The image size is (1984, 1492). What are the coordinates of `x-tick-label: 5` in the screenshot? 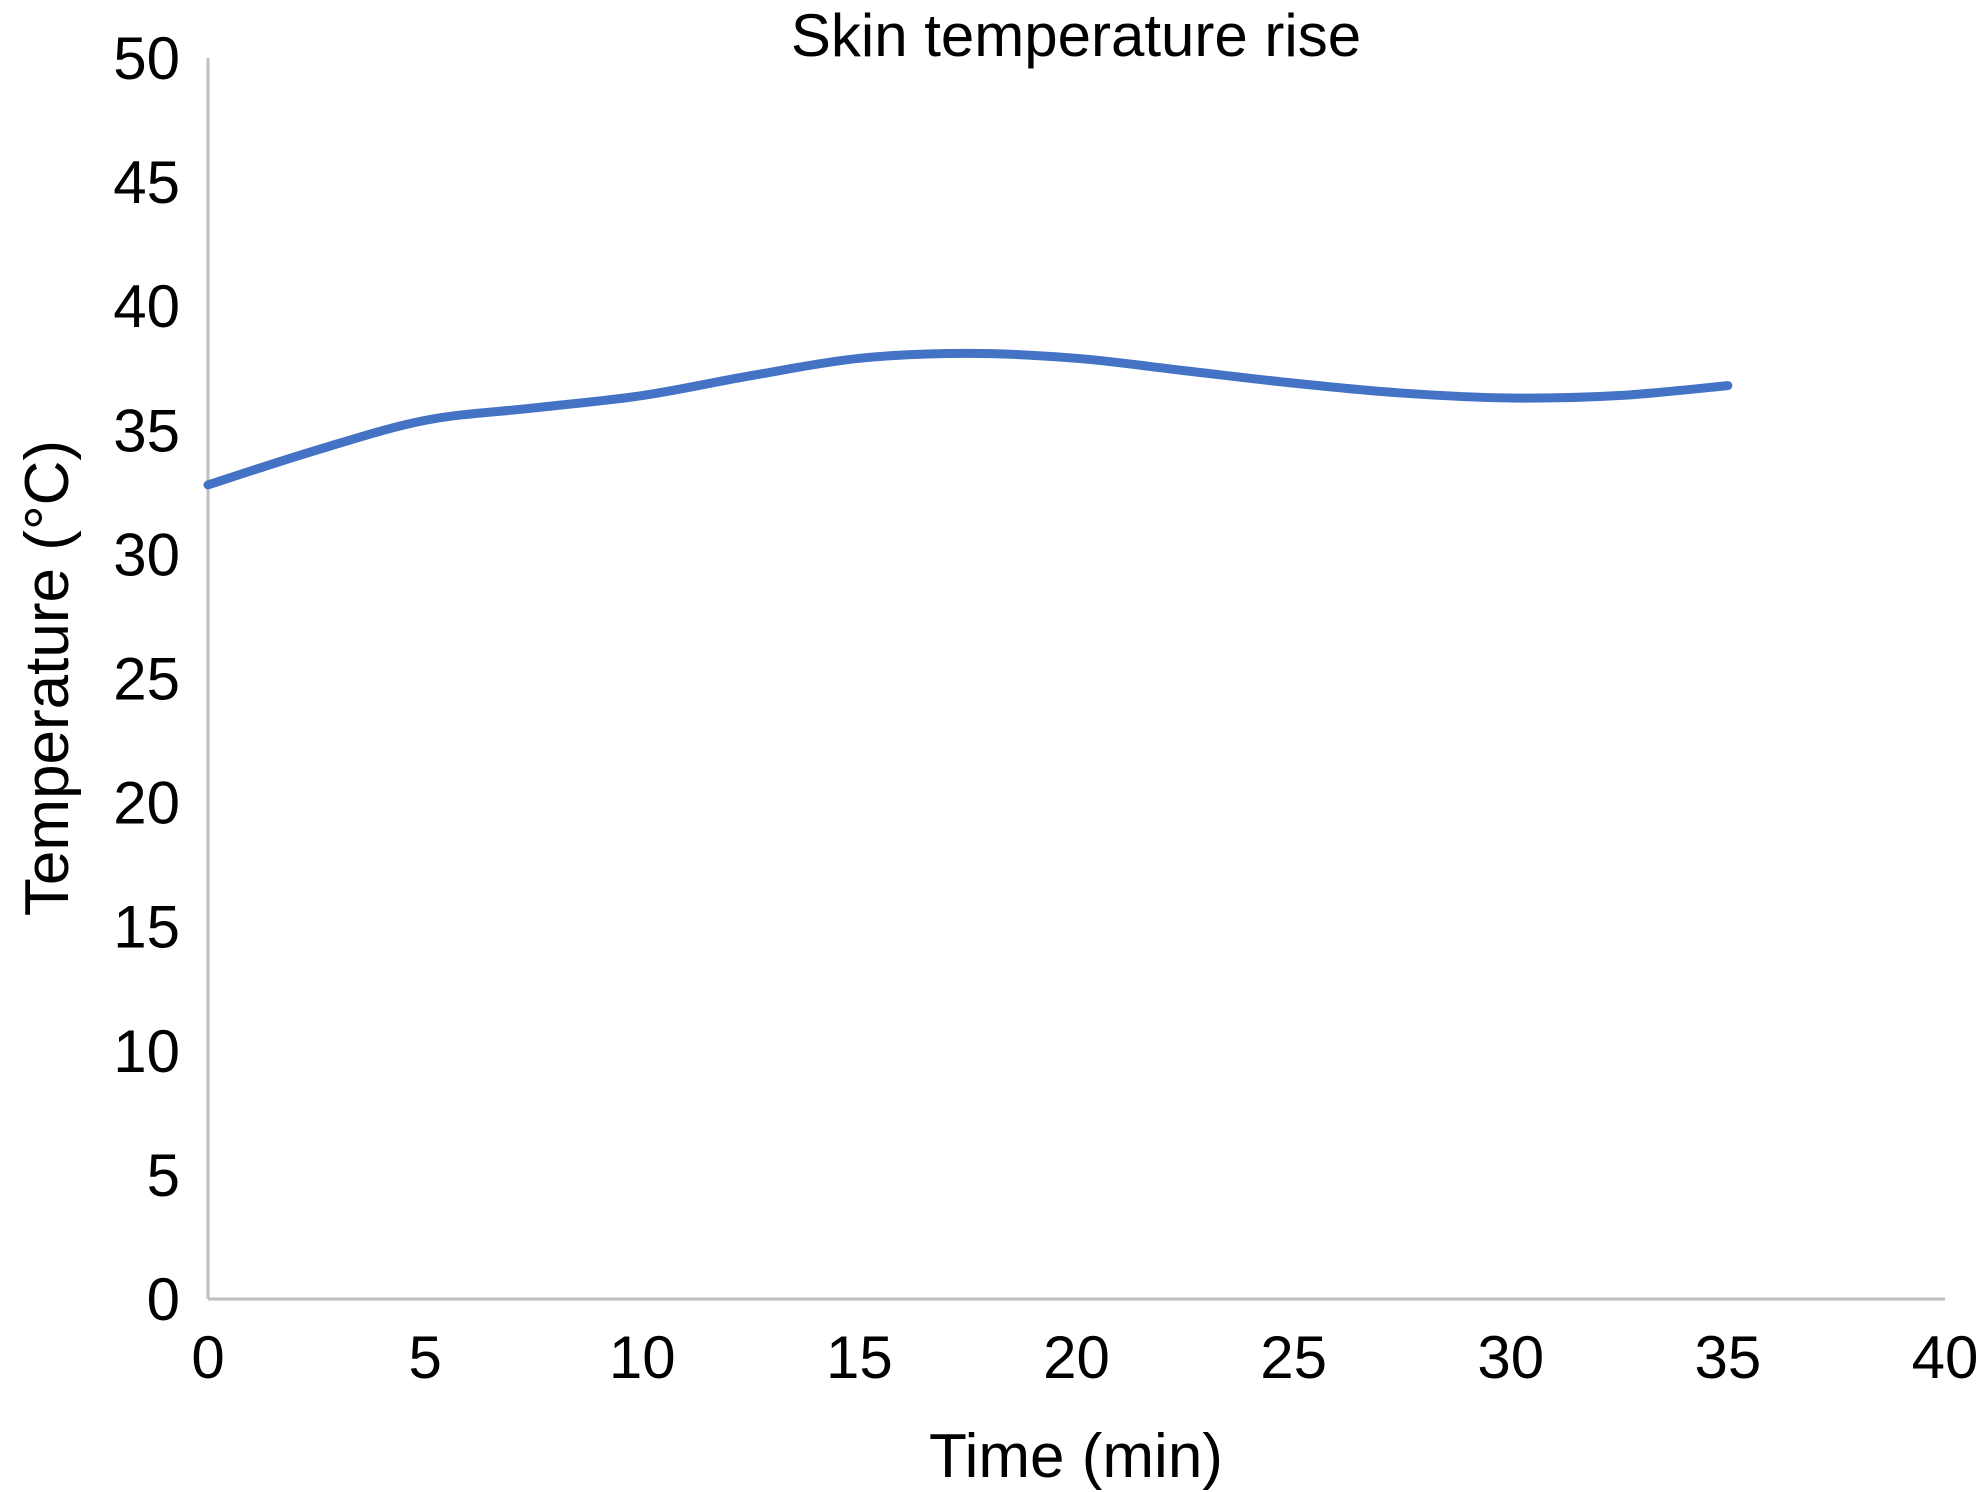 It's located at (424, 1357).